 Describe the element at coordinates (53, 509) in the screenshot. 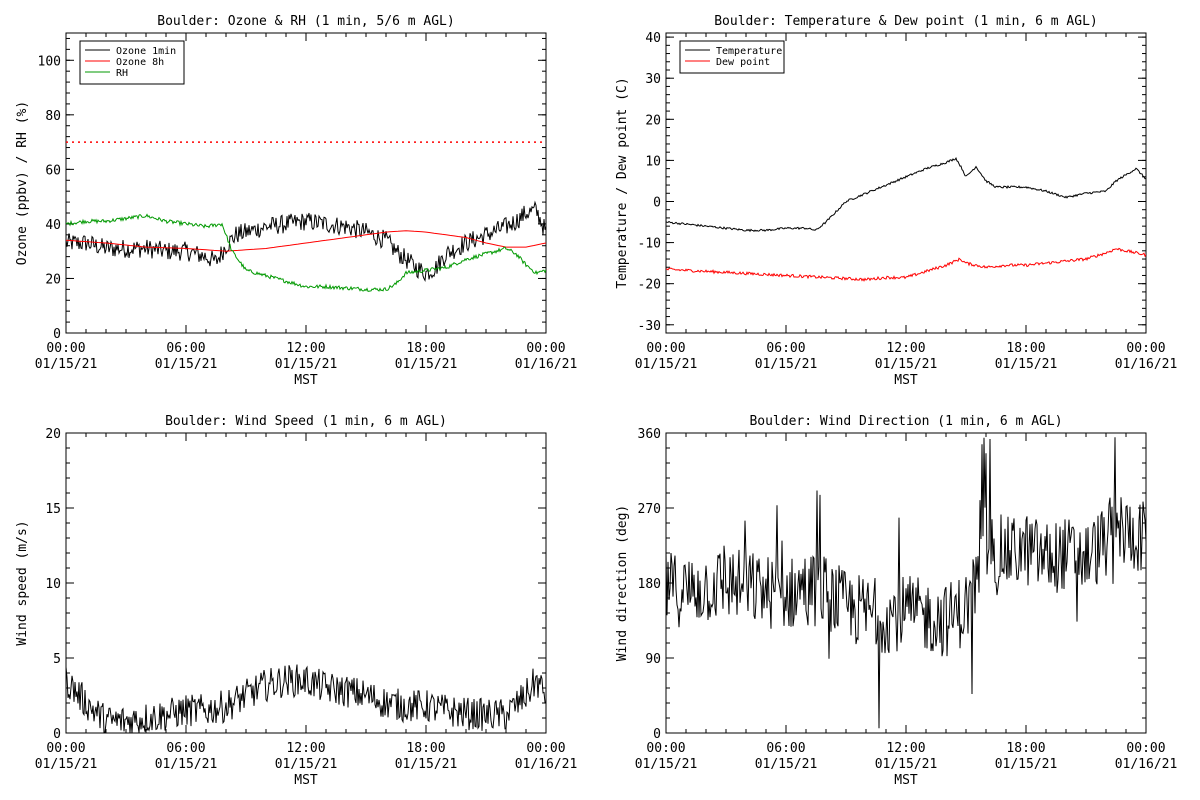

I see `y-tick-label: 15` at that location.